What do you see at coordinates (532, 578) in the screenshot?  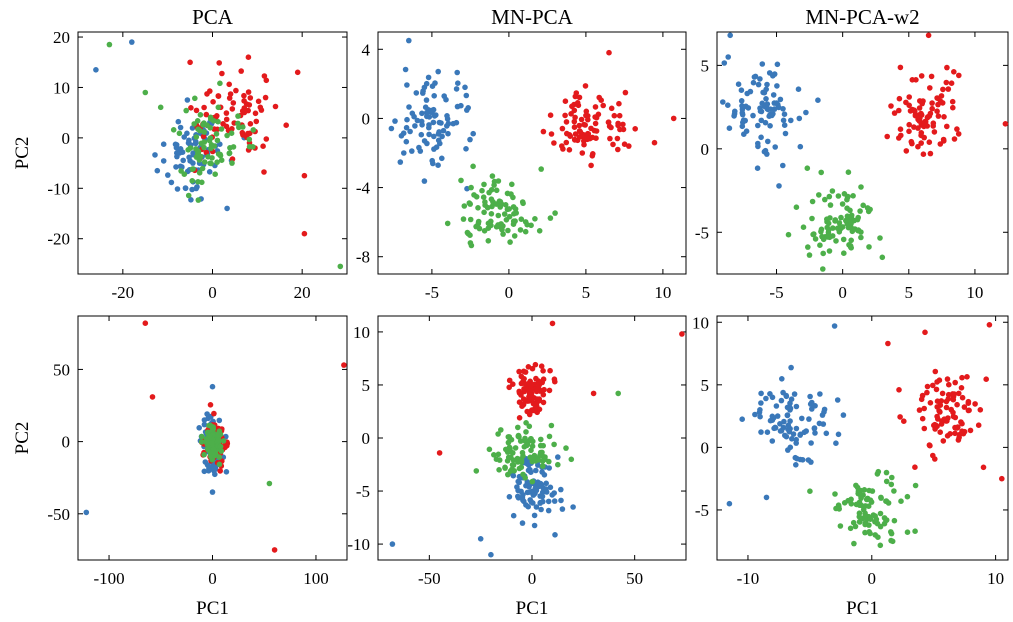 I see `x-tick-label: 0` at bounding box center [532, 578].